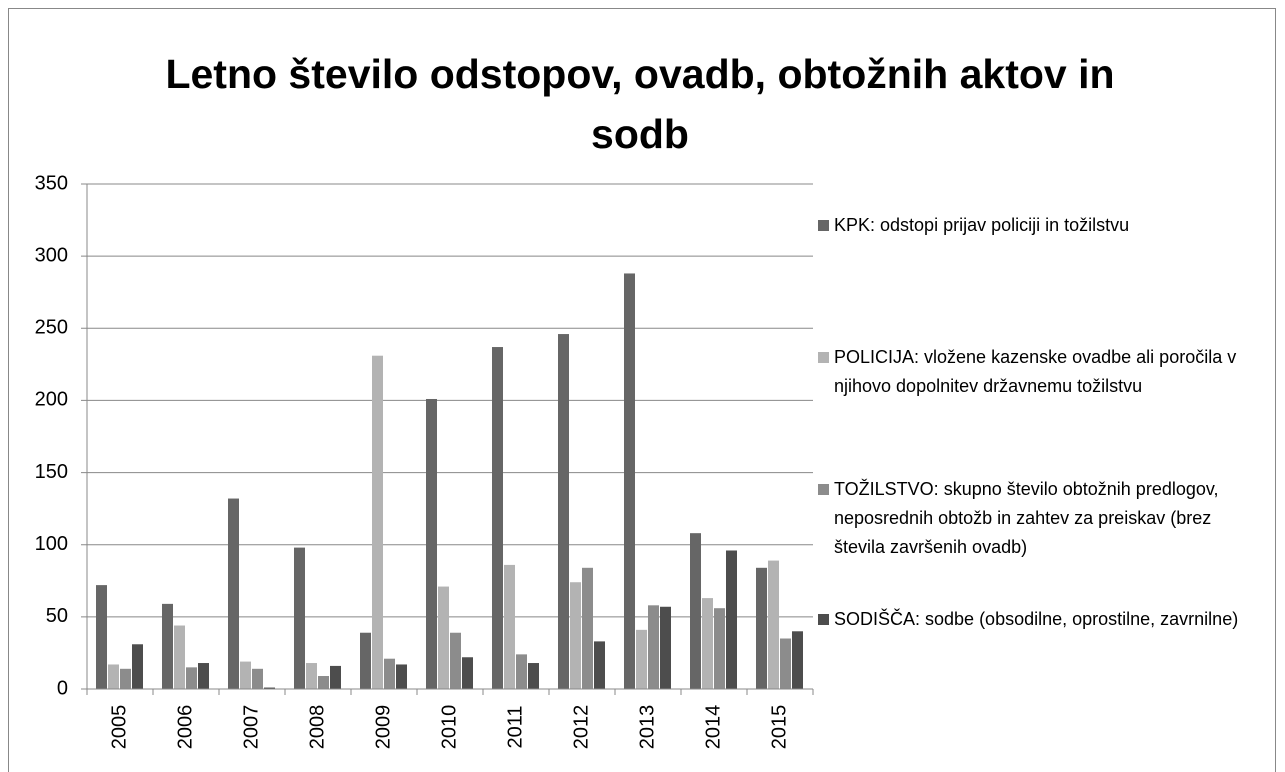 This screenshot has width=1285, height=772. What do you see at coordinates (317, 727) in the screenshot?
I see `x-tick-label: 2008` at bounding box center [317, 727].